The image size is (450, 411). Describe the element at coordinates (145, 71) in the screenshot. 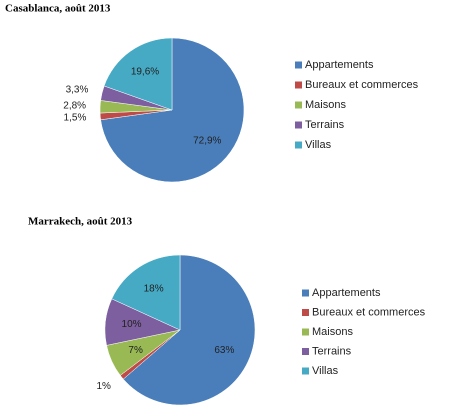

I see `data-label: 19,6%` at that location.